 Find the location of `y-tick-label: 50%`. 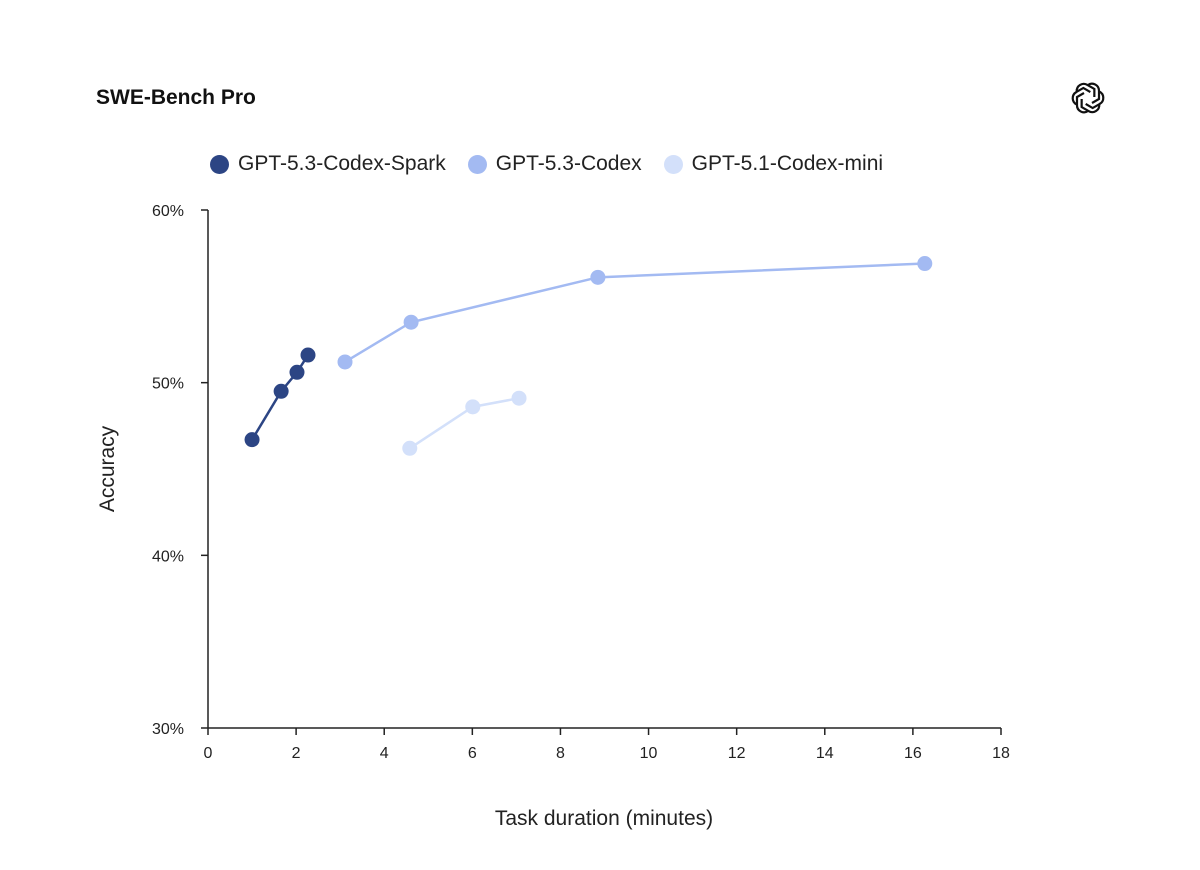

y-tick-label: 50% is located at coordinates (168, 384).